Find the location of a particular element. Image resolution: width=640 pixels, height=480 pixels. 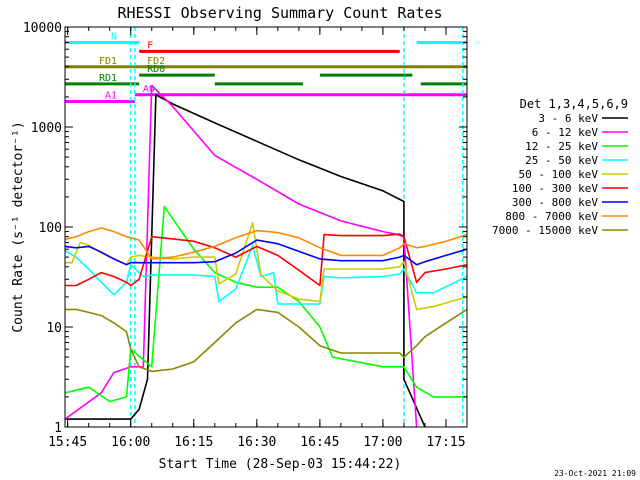

flag-label-fd1: FD1 is located at coordinates (108, 61).